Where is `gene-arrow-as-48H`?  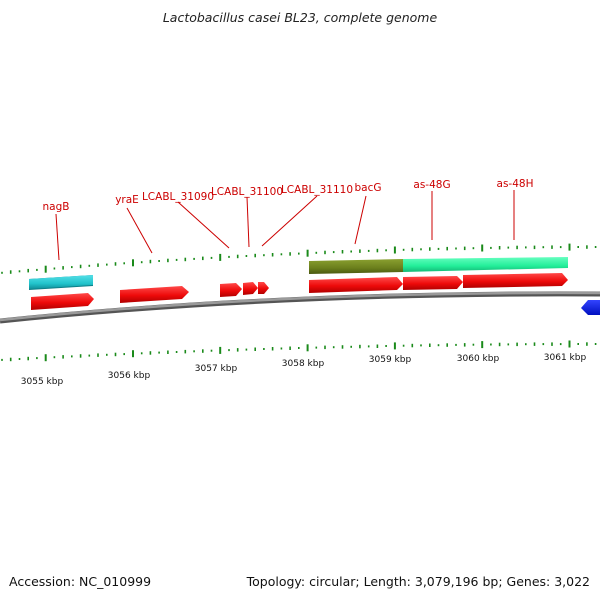 gene-arrow-as-48H is located at coordinates (515, 280).